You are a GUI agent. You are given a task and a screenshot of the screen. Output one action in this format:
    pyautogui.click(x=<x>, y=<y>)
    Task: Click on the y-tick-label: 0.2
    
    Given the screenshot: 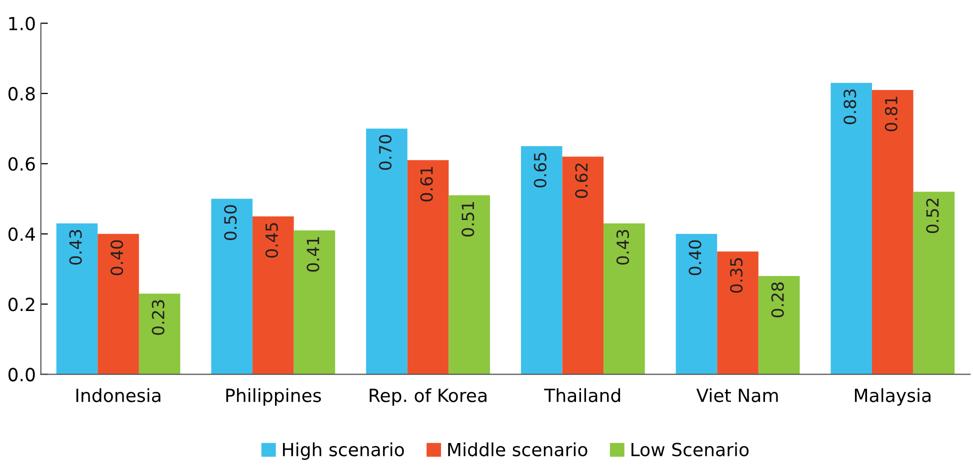 What is the action you would take?
    pyautogui.click(x=21, y=305)
    